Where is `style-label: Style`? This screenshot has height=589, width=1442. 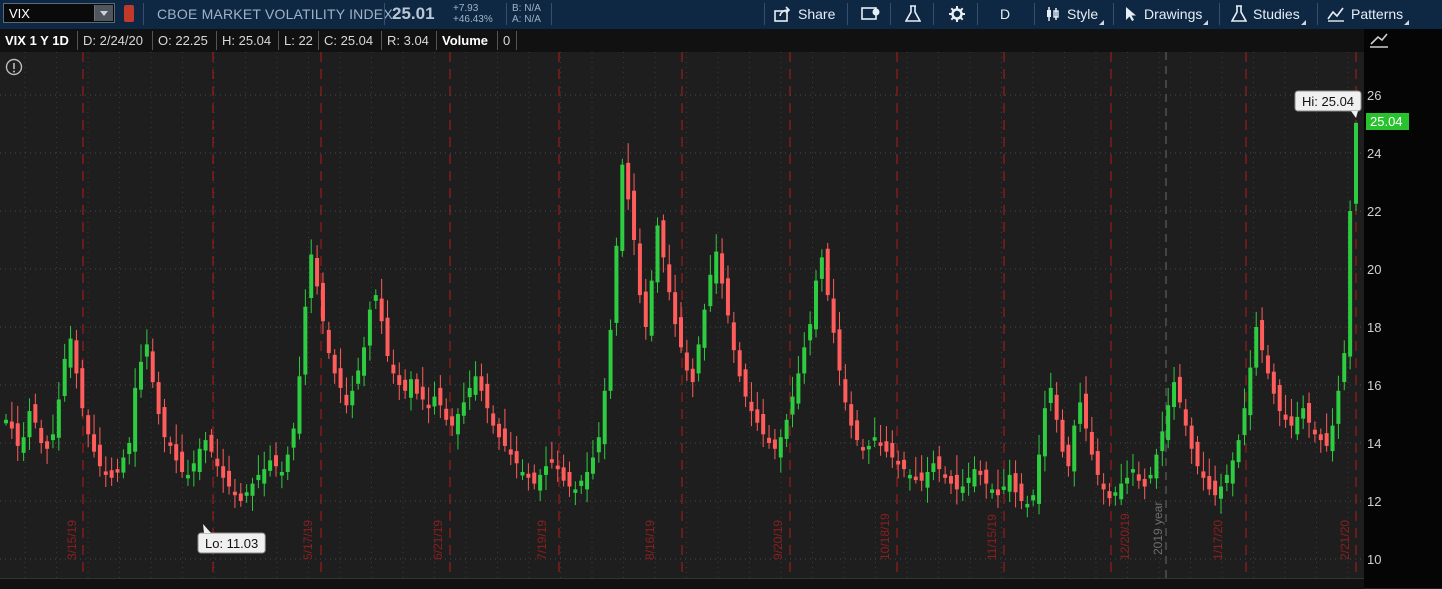 style-label: Style is located at coordinates (1083, 14).